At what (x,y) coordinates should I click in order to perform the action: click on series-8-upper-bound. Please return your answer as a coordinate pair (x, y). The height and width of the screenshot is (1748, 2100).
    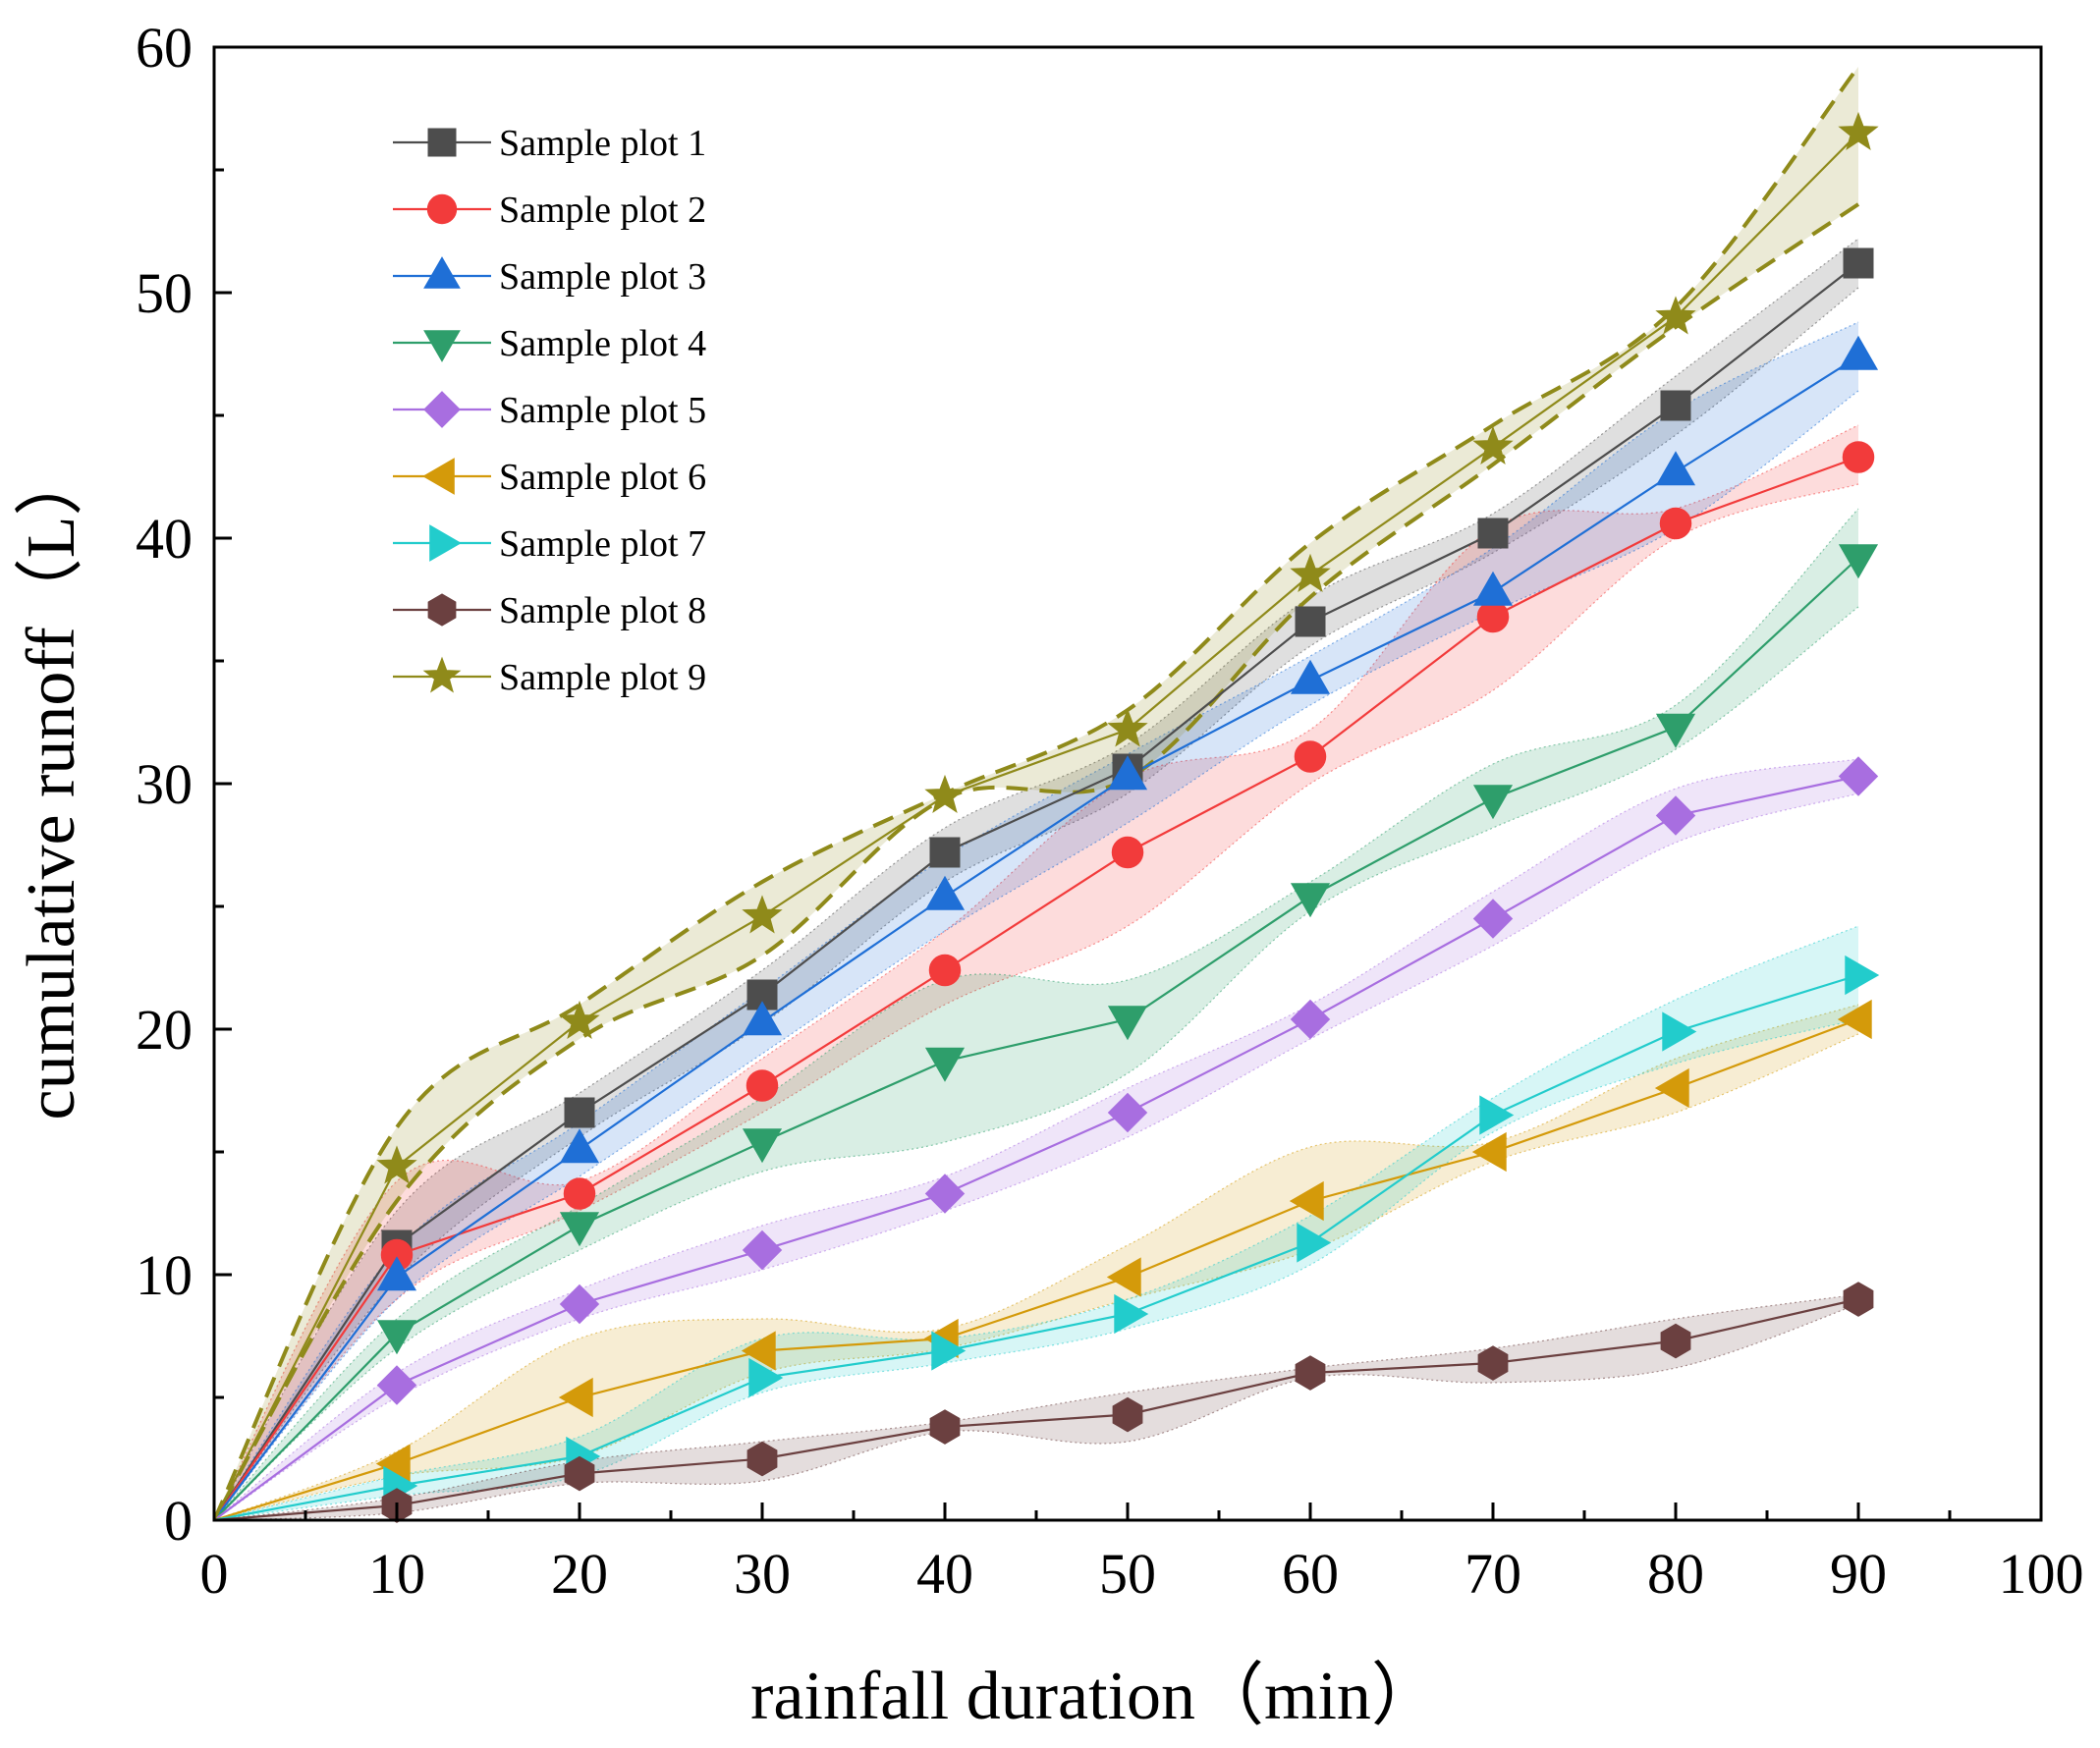
    Looking at the image, I should click on (1036, 1406).